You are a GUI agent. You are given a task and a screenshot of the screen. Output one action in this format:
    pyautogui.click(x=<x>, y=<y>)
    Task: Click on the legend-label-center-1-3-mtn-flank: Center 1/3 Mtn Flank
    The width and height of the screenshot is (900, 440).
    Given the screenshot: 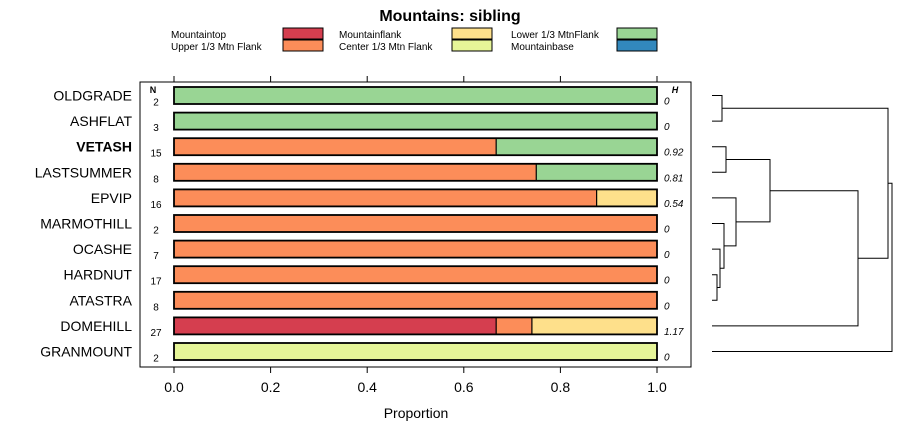 What is the action you would take?
    pyautogui.click(x=386, y=47)
    